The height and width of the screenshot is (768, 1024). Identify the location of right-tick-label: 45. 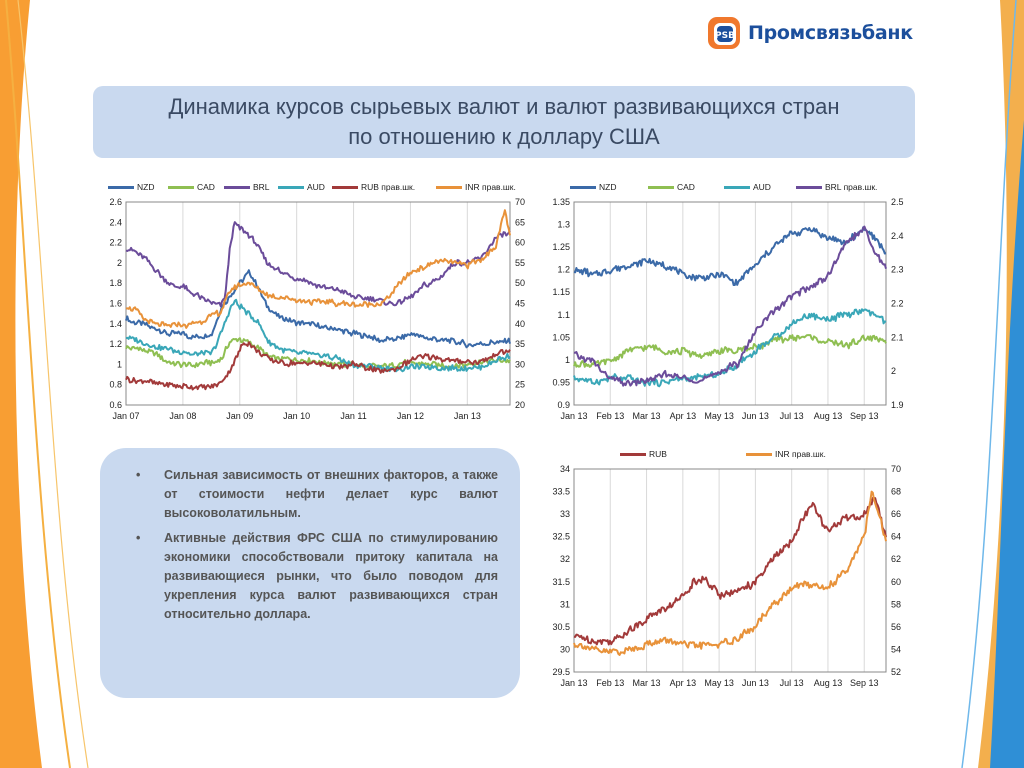
(520, 304).